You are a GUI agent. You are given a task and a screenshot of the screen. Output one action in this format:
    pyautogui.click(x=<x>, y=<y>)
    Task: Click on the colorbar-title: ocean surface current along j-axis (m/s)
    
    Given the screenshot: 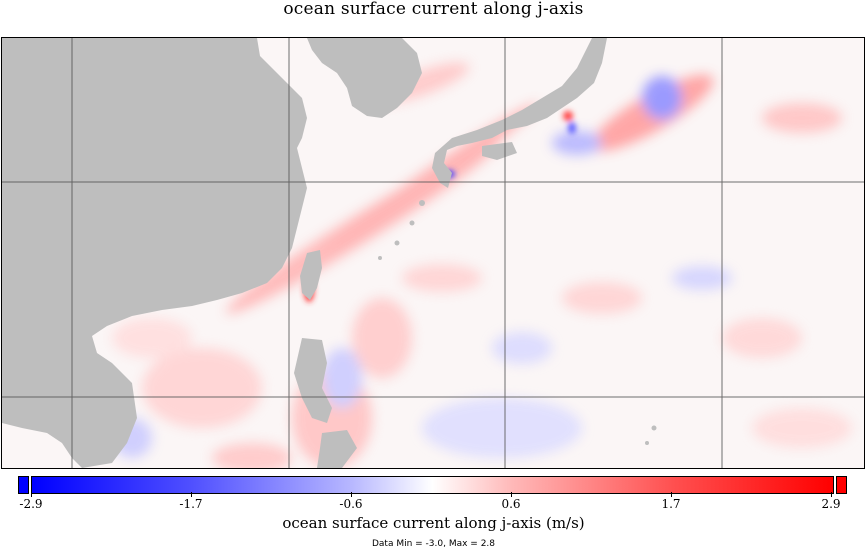 What is the action you would take?
    pyautogui.click(x=433, y=523)
    